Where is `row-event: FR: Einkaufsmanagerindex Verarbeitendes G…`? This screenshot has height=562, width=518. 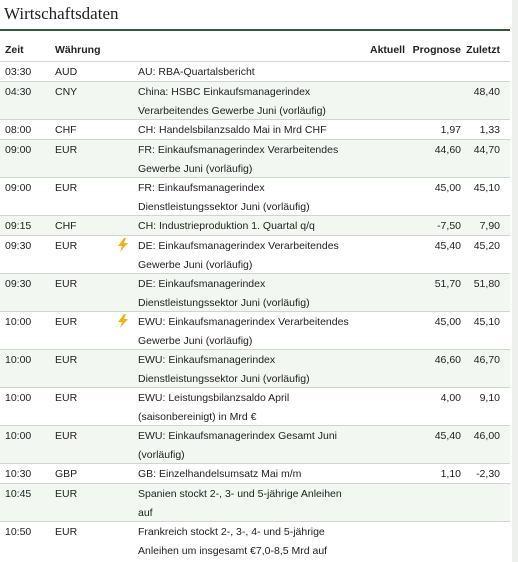
row-event: FR: Einkaufsmanagerindex Verarbeitendes G… is located at coordinates (253, 160).